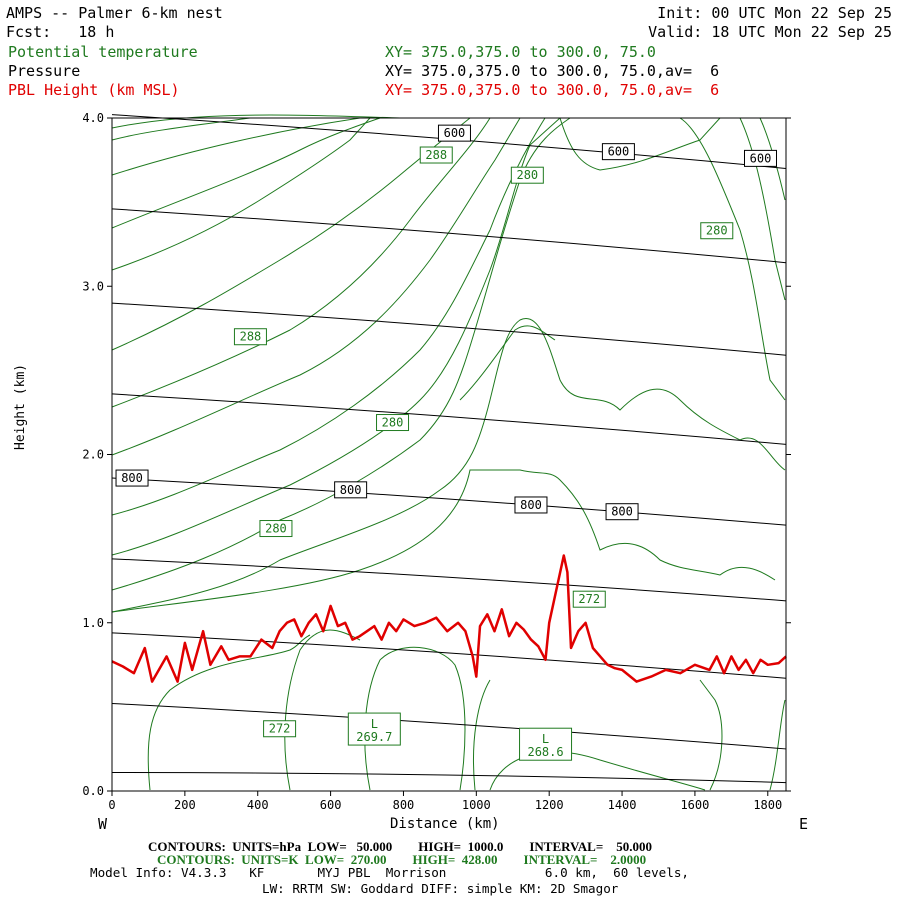 The width and height of the screenshot is (900, 900). I want to click on low-value: 269.7, so click(374, 737).